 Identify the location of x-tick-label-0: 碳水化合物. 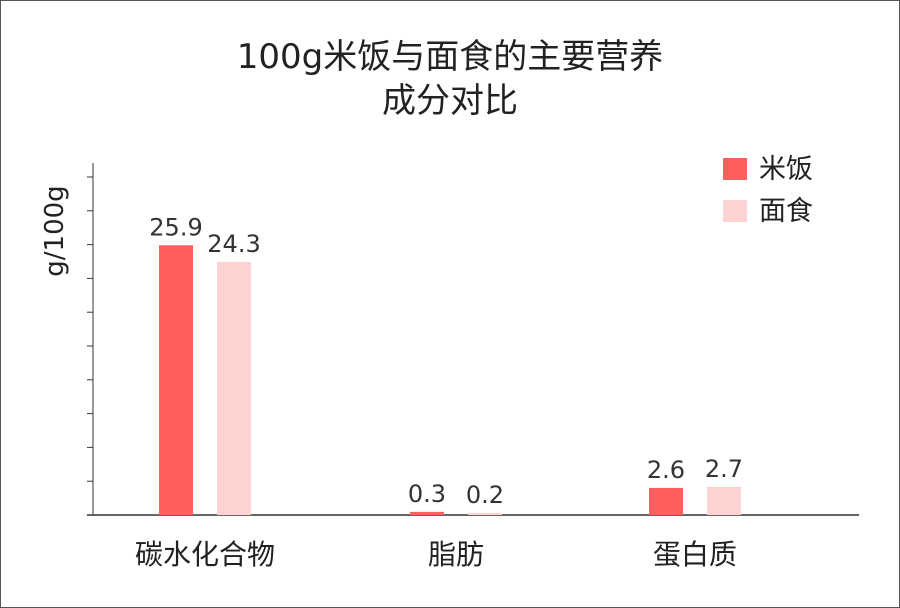
(205, 554).